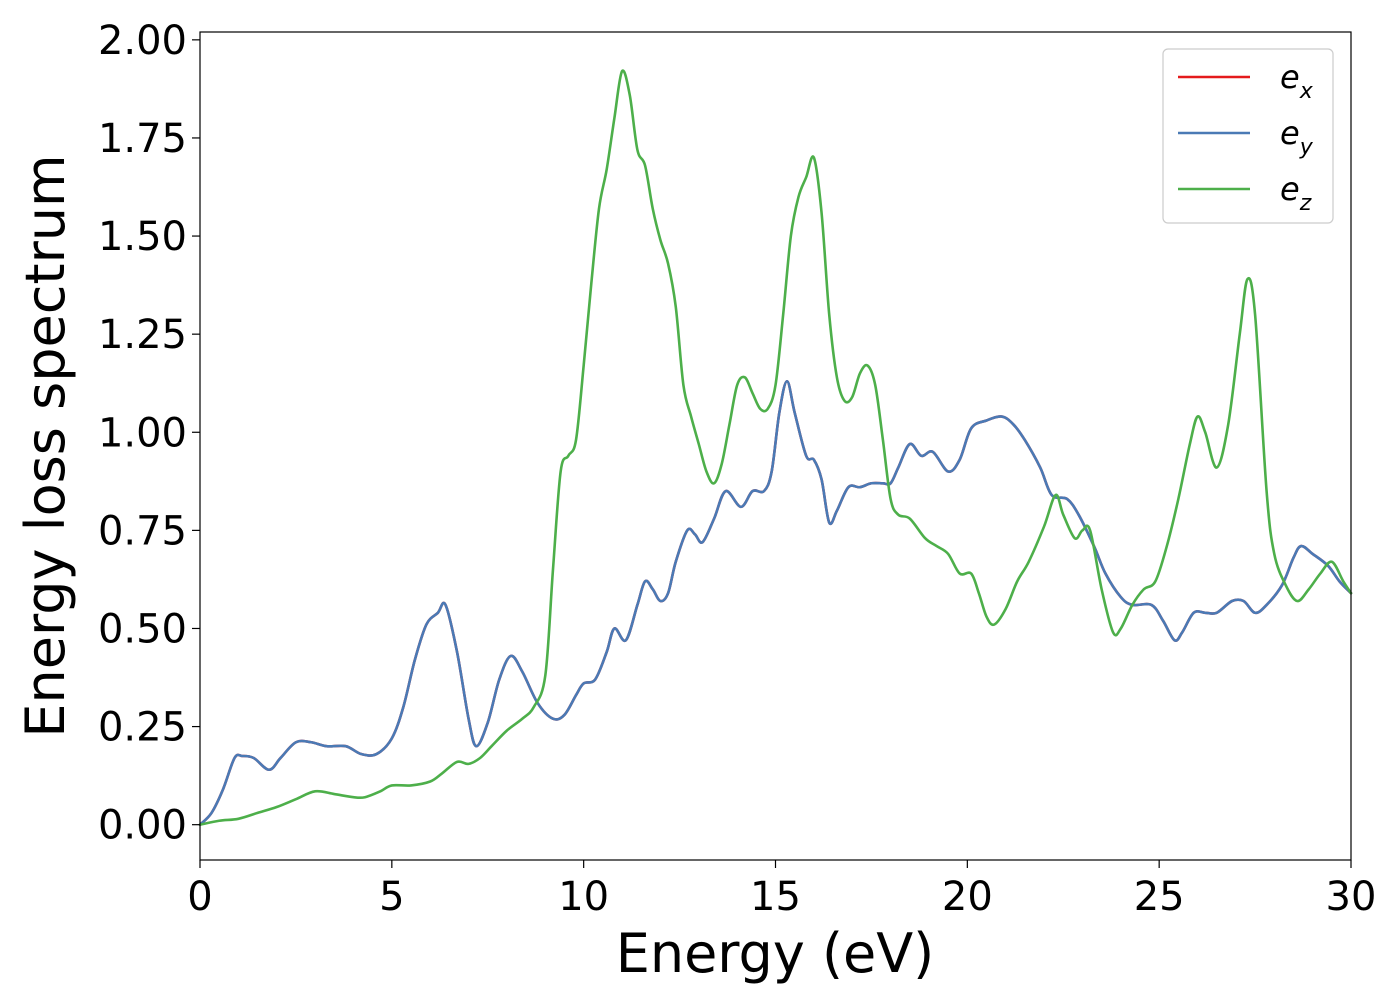  What do you see at coordinates (1351, 897) in the screenshot?
I see `x-tick-label: 30` at bounding box center [1351, 897].